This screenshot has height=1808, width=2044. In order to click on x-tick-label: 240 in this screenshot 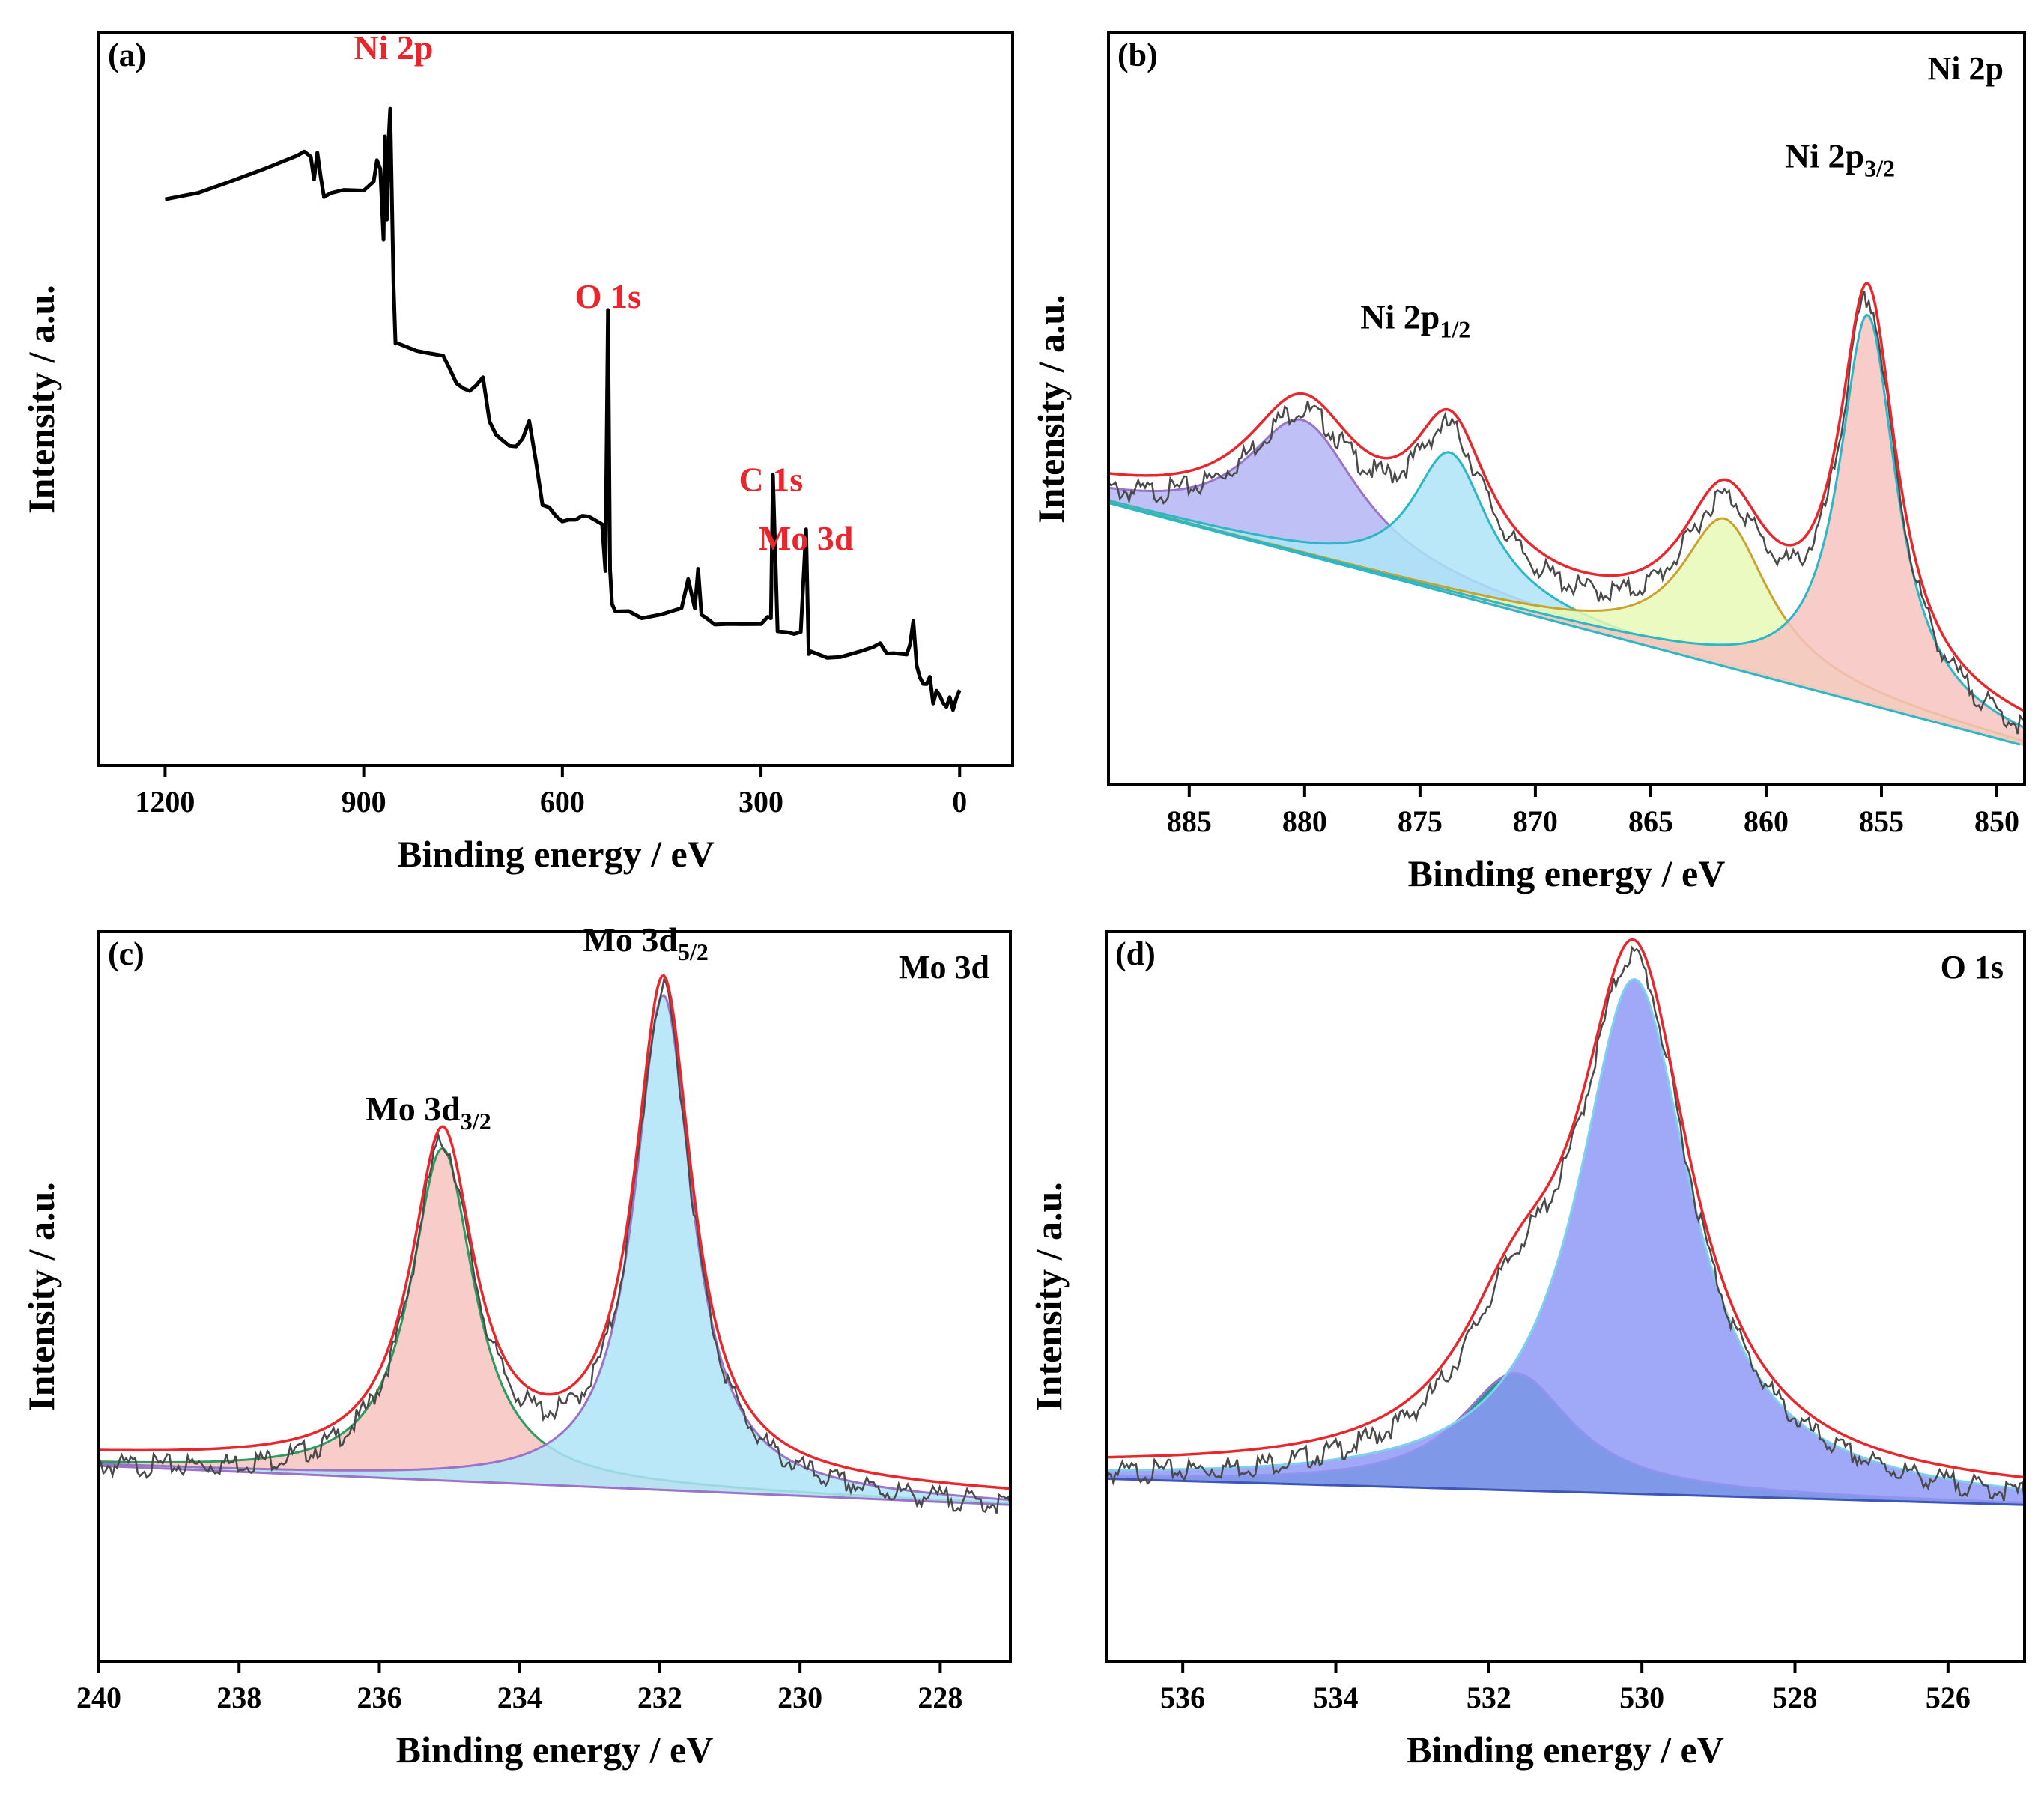, I will do `click(98, 1698)`.